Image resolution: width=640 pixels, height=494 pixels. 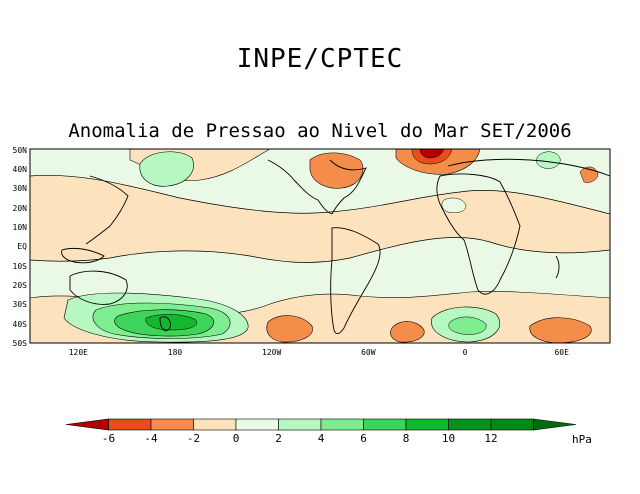 What do you see at coordinates (20, 150) in the screenshot?
I see `lat-tick: 50N` at bounding box center [20, 150].